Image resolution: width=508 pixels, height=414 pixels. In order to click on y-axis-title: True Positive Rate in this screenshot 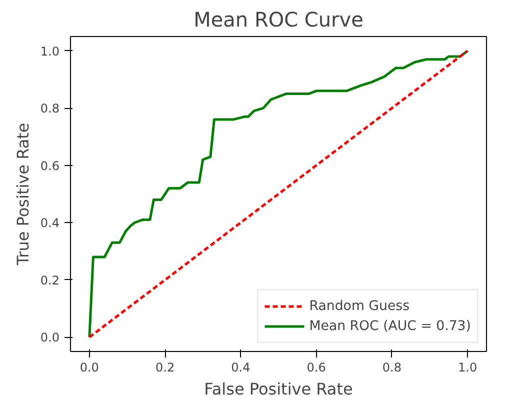, I will do `click(22, 194)`.